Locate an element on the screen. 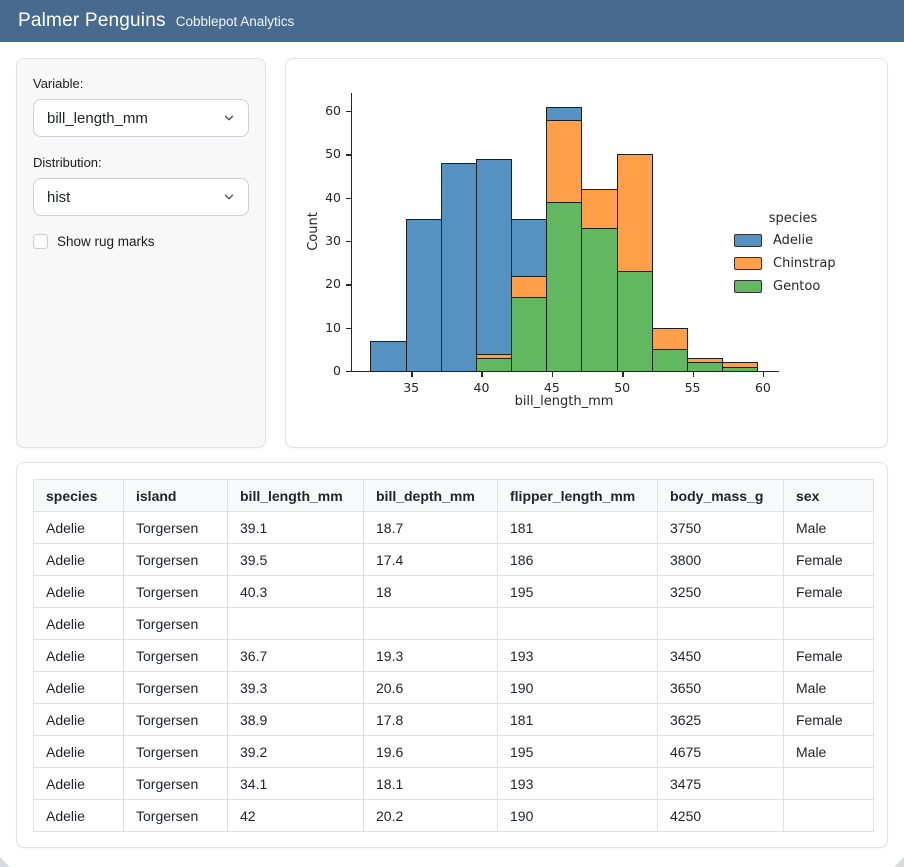 This screenshot has height=867, width=904. table-cell: 190 is located at coordinates (577, 687).